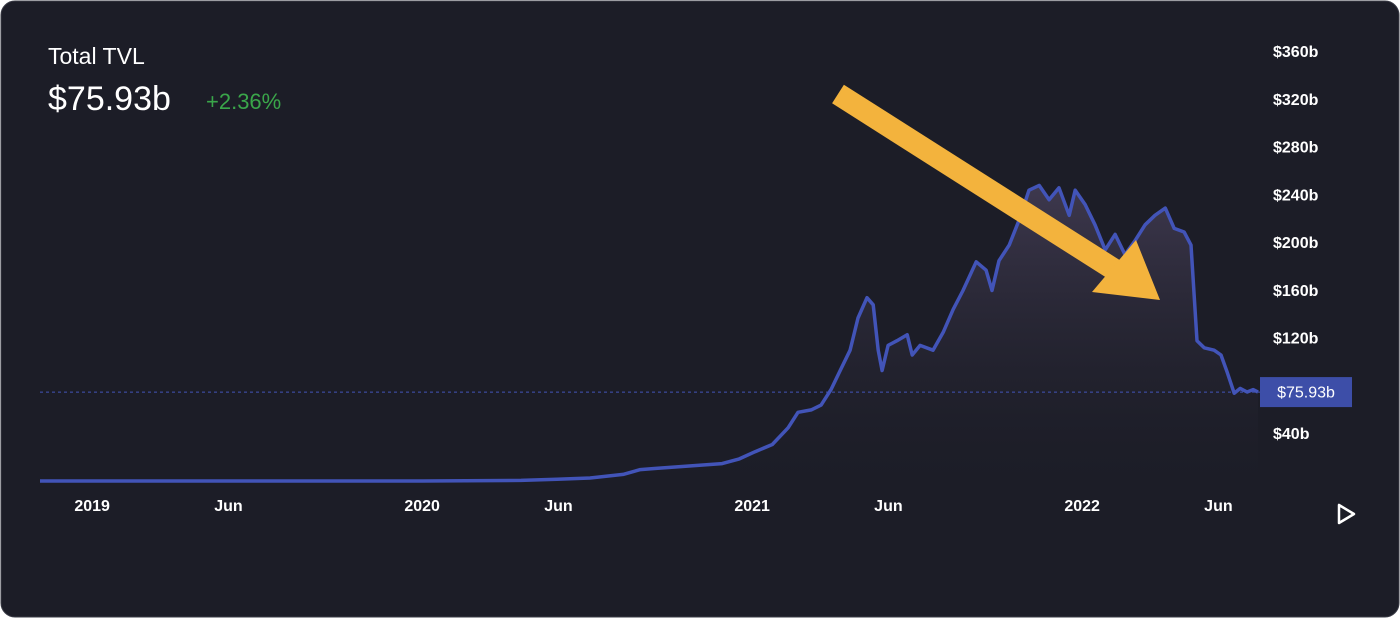 The image size is (1400, 619). I want to click on x-tick-label: 2019, so click(92, 506).